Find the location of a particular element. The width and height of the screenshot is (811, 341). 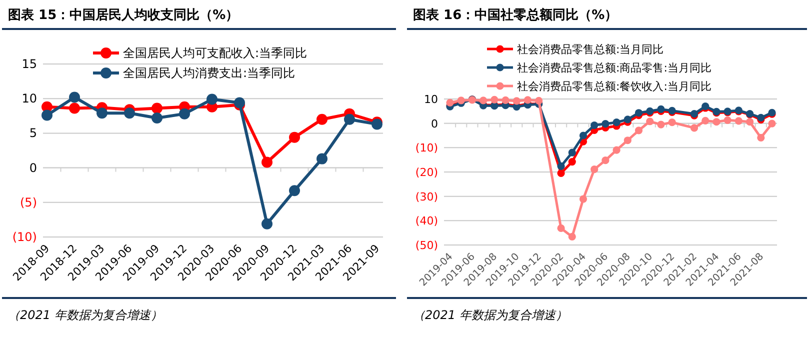

y-tick-label: (5) is located at coordinates (28, 202).